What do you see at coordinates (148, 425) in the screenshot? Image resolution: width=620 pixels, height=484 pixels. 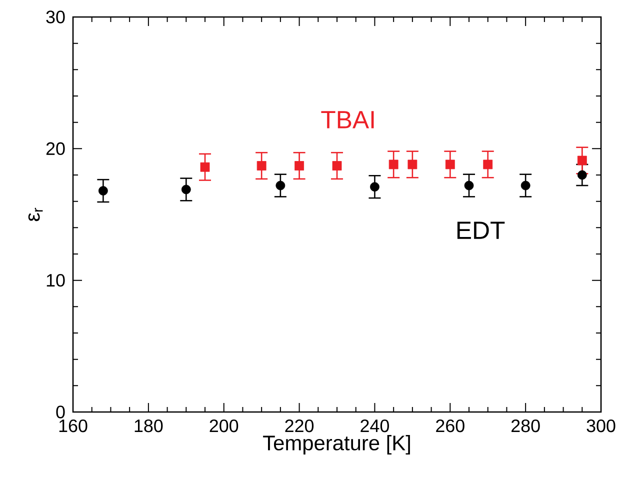 I see `x-tick-label: 180` at bounding box center [148, 425].